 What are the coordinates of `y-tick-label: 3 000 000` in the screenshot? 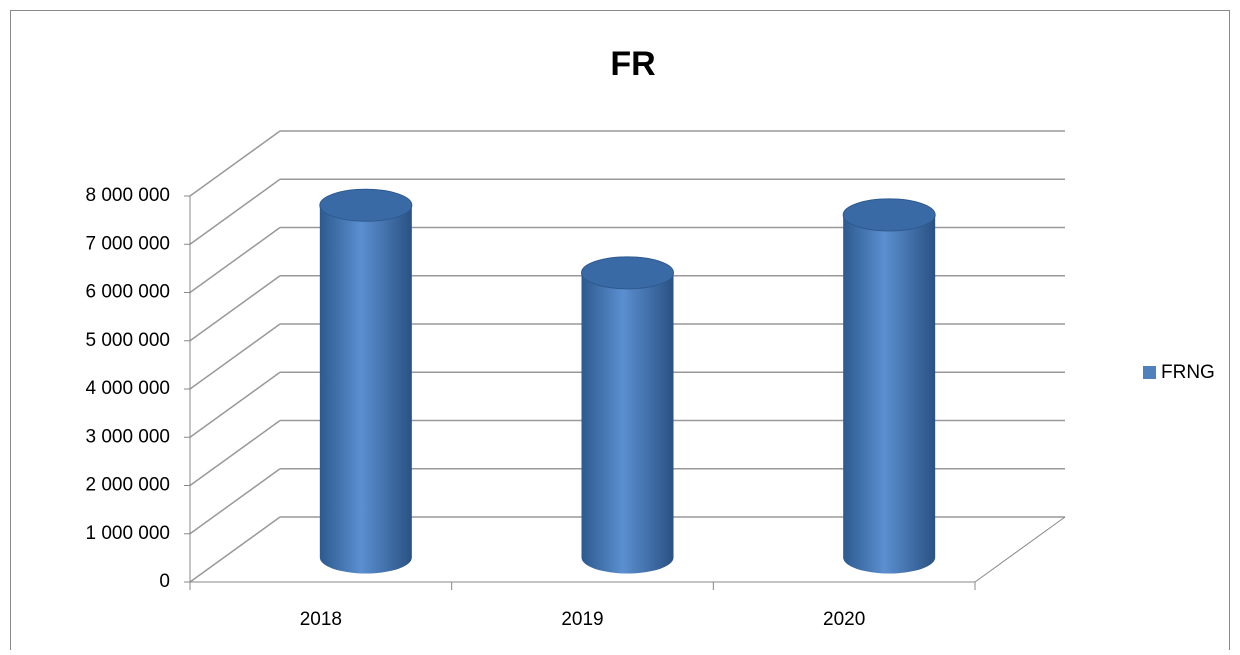 It's located at (127, 436).